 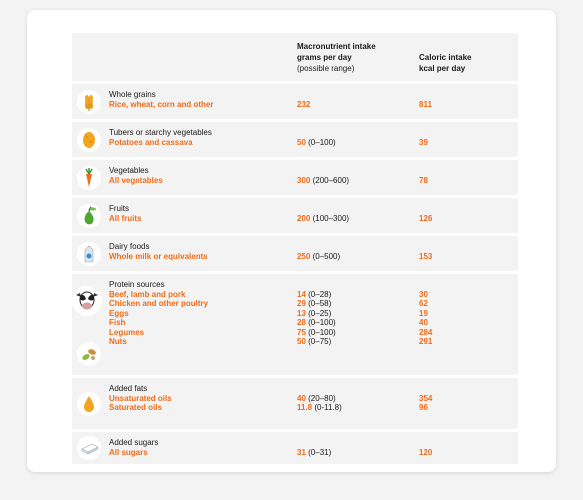 I want to click on kcal-value: 811, so click(x=425, y=104).